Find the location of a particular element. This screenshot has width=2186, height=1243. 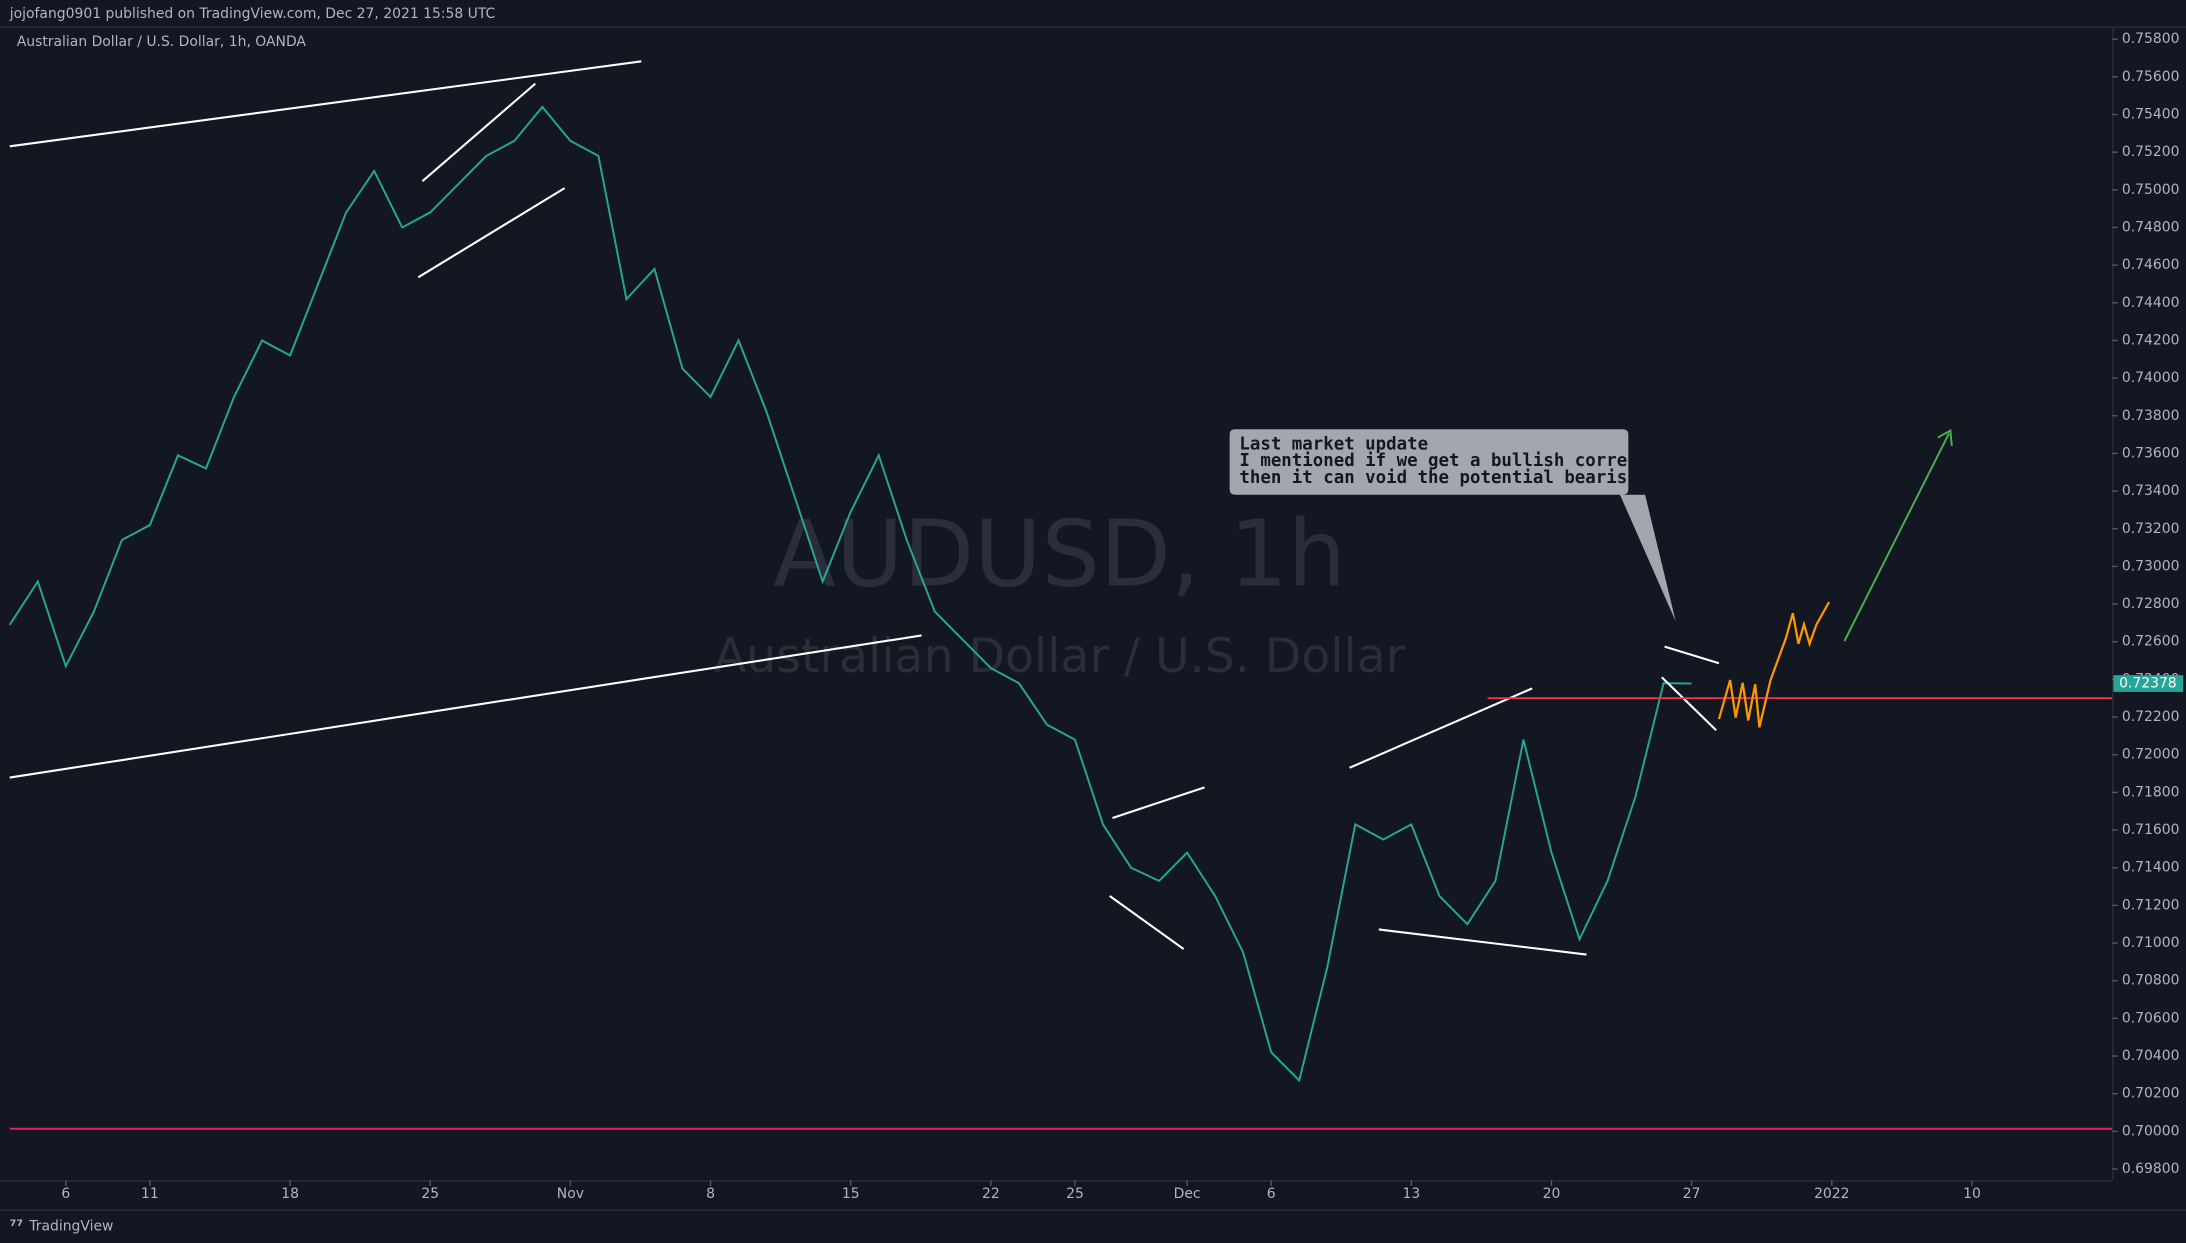

projection-arrow is located at coordinates (1898, 535).